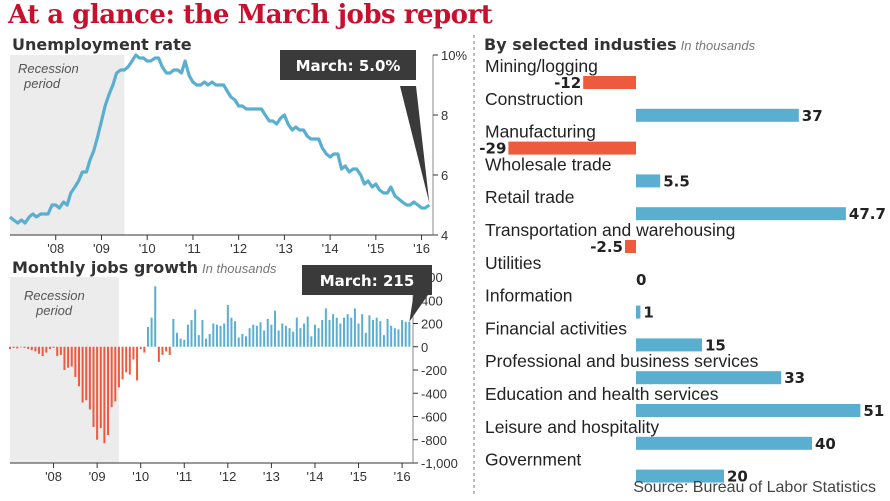 The image size is (890, 501). Describe the element at coordinates (102, 44) in the screenshot. I see `unemployment-chart-title: Unemployment rate` at that location.